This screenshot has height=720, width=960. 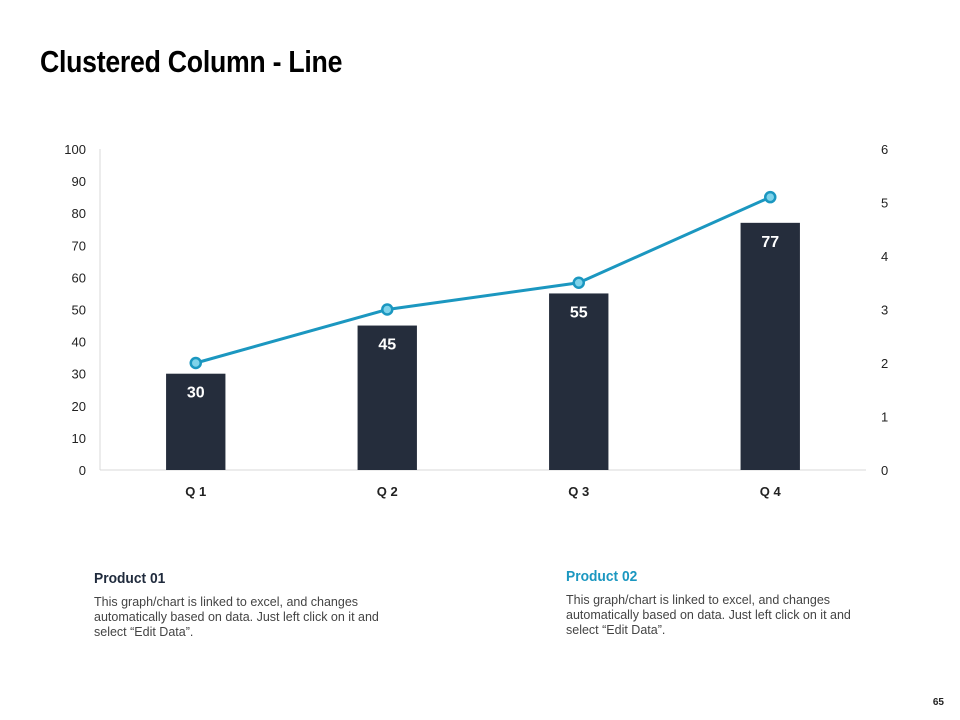 I want to click on y-right-tick-label: 3, so click(x=884, y=310).